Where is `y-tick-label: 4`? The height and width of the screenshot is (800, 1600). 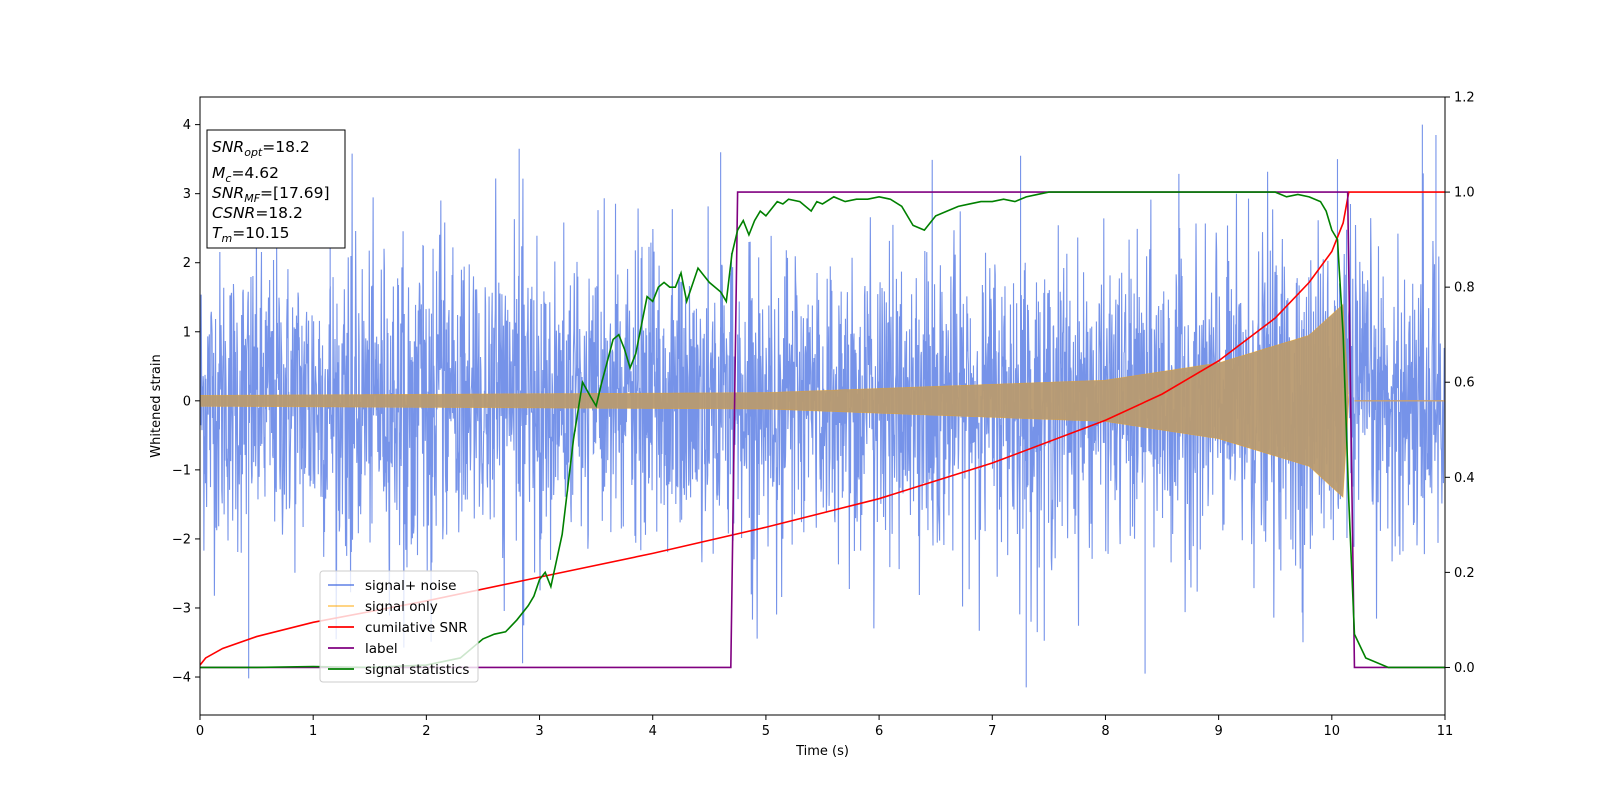
y-tick-label: 4 is located at coordinates (187, 125).